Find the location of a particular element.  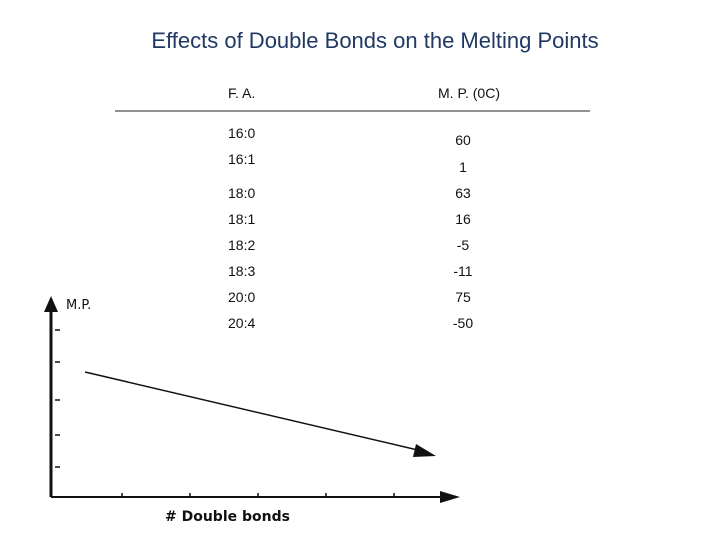

table-header: F. A. is located at coordinates (241, 93).